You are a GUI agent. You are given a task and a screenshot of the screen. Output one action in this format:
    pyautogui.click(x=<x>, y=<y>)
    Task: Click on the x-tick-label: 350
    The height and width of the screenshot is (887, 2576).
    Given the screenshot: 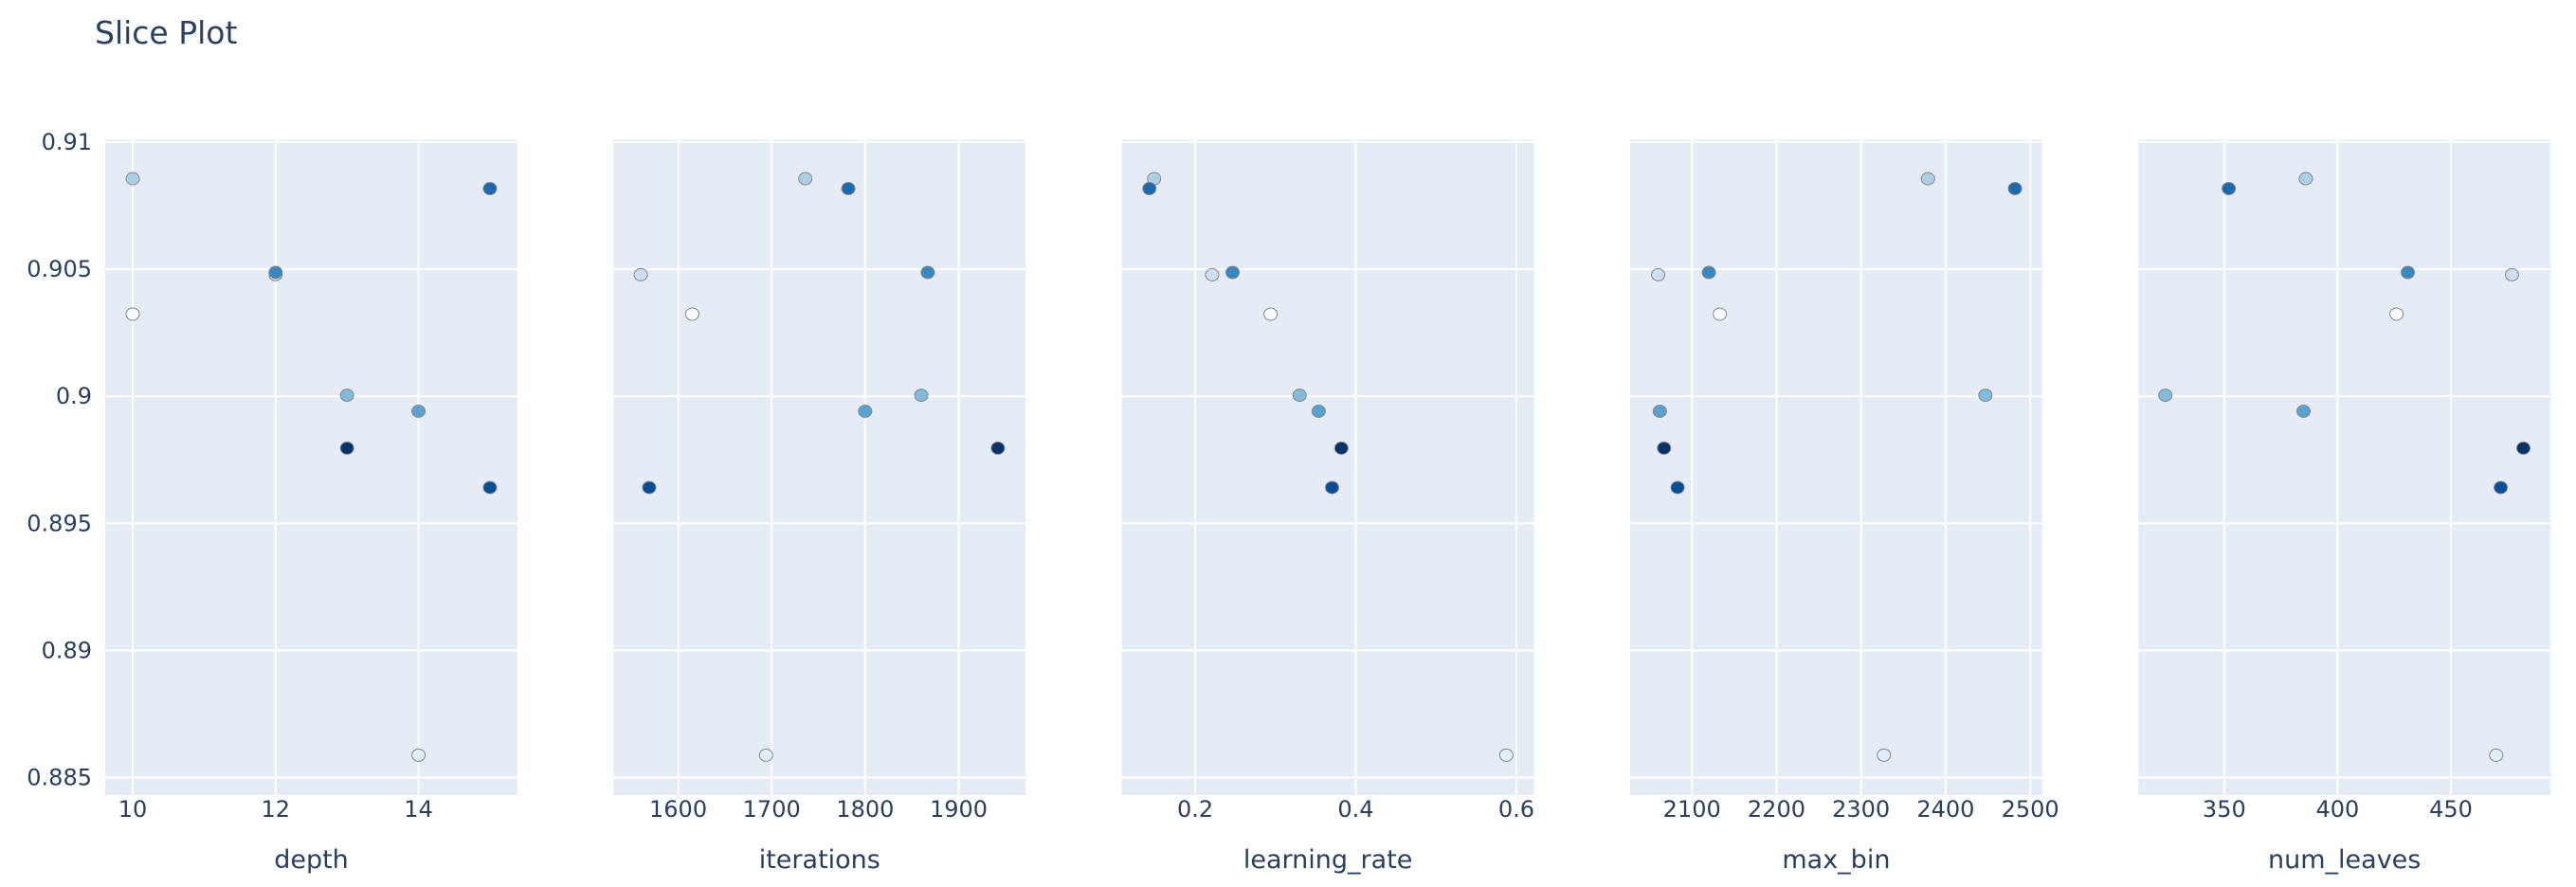 What is the action you would take?
    pyautogui.click(x=2224, y=809)
    